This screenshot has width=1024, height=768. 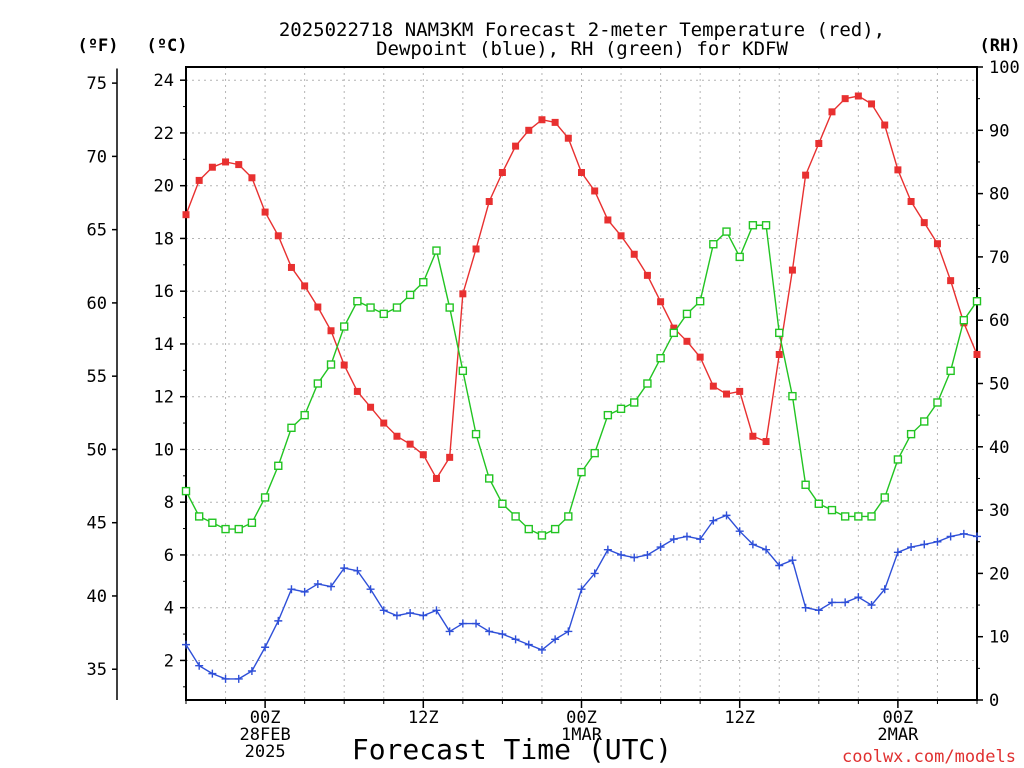 I want to click on tick-label-fahrenheit: 35, so click(x=97, y=670).